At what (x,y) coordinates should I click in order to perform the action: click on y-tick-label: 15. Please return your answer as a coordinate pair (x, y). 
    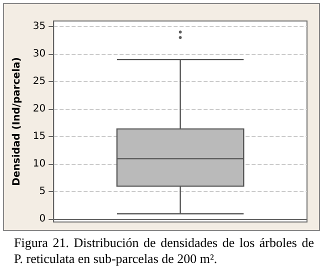
    Looking at the image, I should click on (39, 136).